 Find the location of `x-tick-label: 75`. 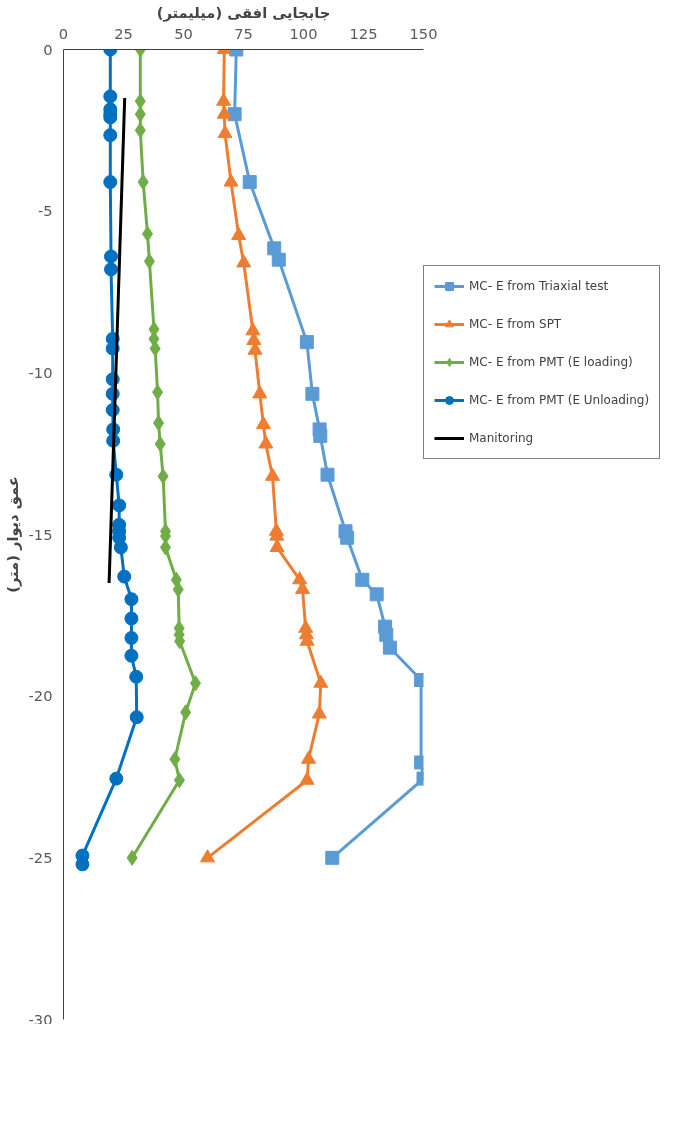

x-tick-label: 75 is located at coordinates (243, 33).